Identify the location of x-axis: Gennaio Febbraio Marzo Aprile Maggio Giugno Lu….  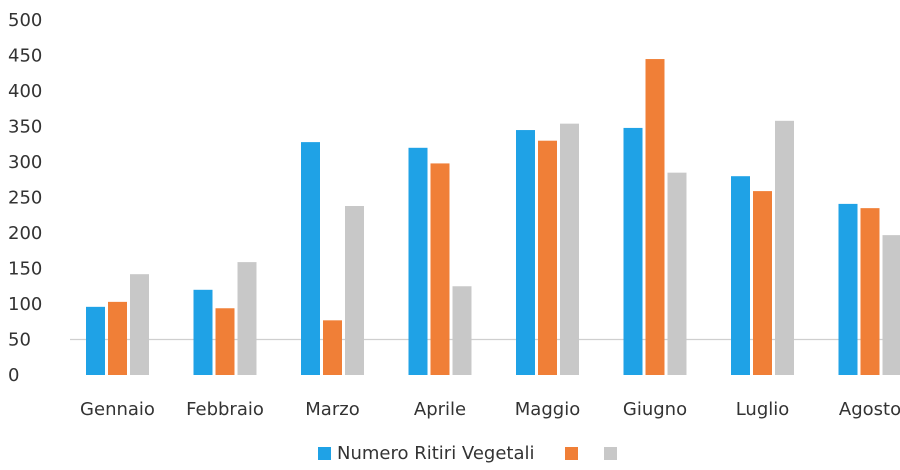
(490, 409).